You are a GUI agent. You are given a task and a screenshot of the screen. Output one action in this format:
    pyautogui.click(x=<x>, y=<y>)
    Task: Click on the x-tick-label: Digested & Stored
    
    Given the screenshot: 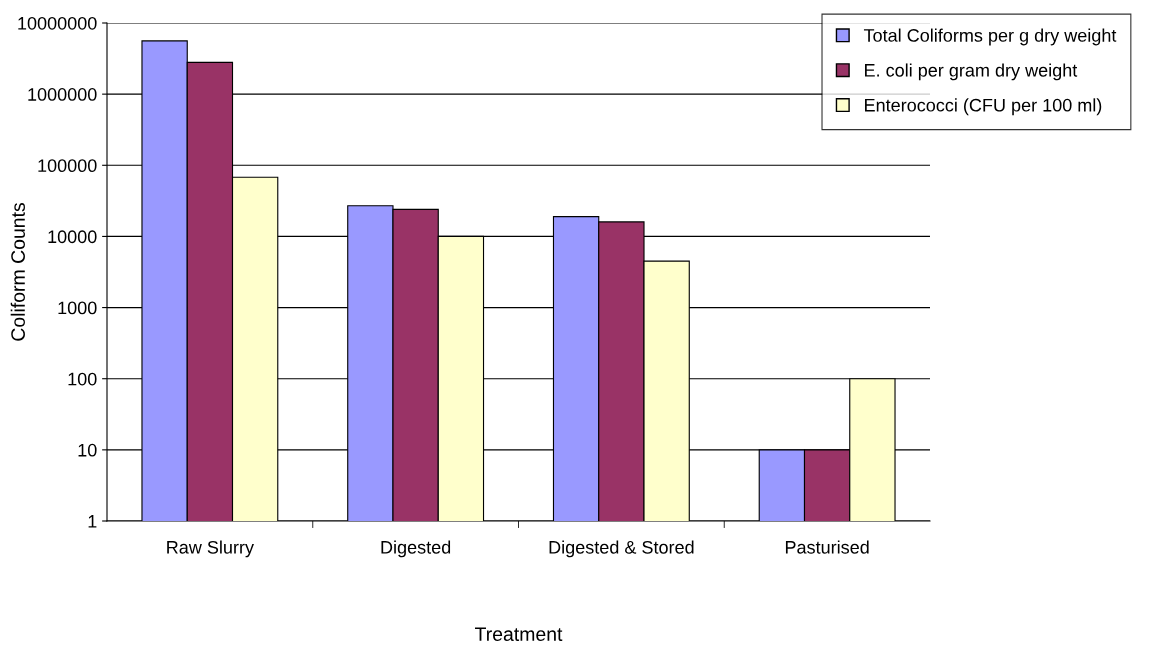 What is the action you would take?
    pyautogui.click(x=621, y=549)
    